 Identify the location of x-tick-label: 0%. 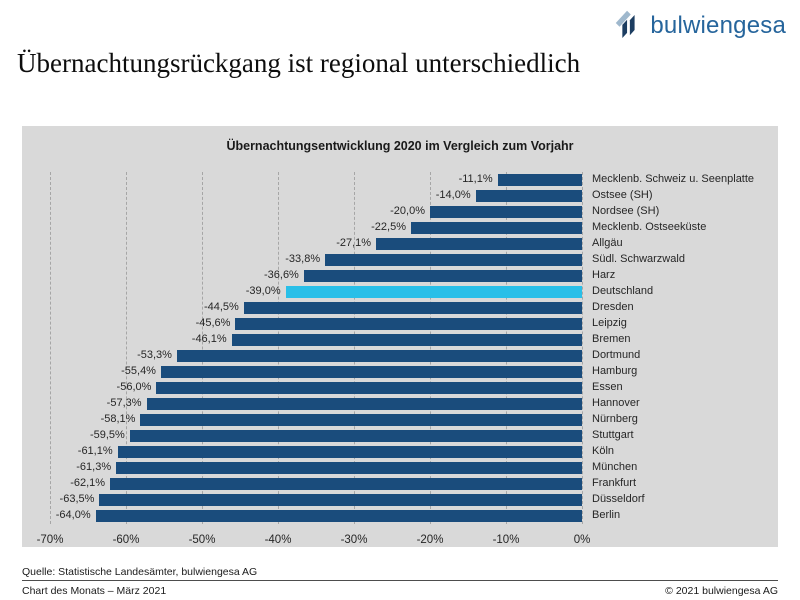
(582, 540).